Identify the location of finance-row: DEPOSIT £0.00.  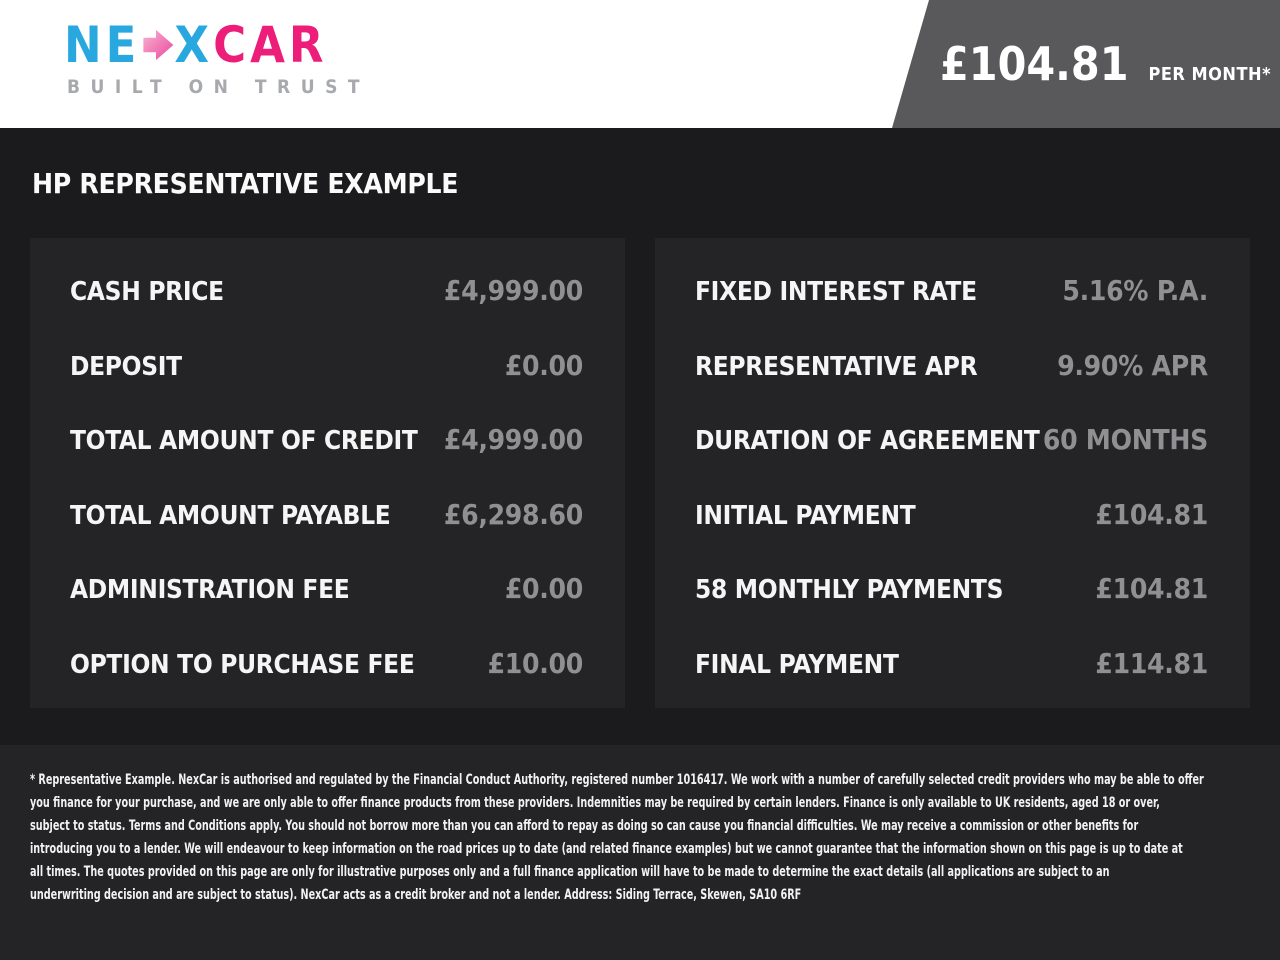
(326, 365).